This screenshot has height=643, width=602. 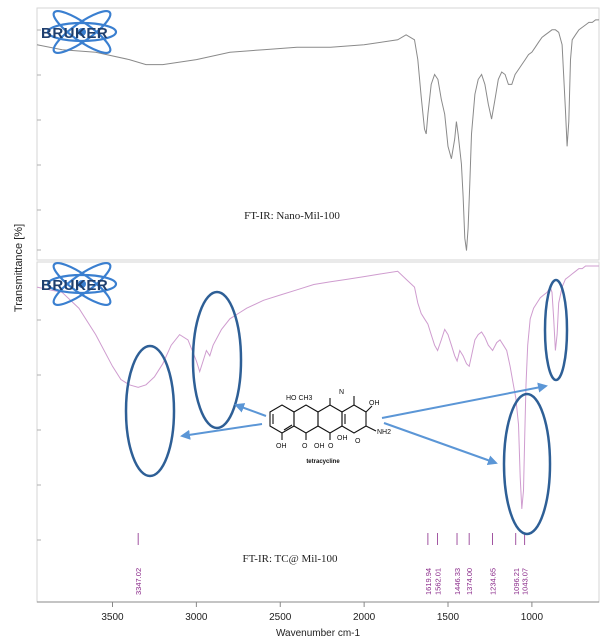 I want to click on arrow-to-oh, so click(x=221, y=431).